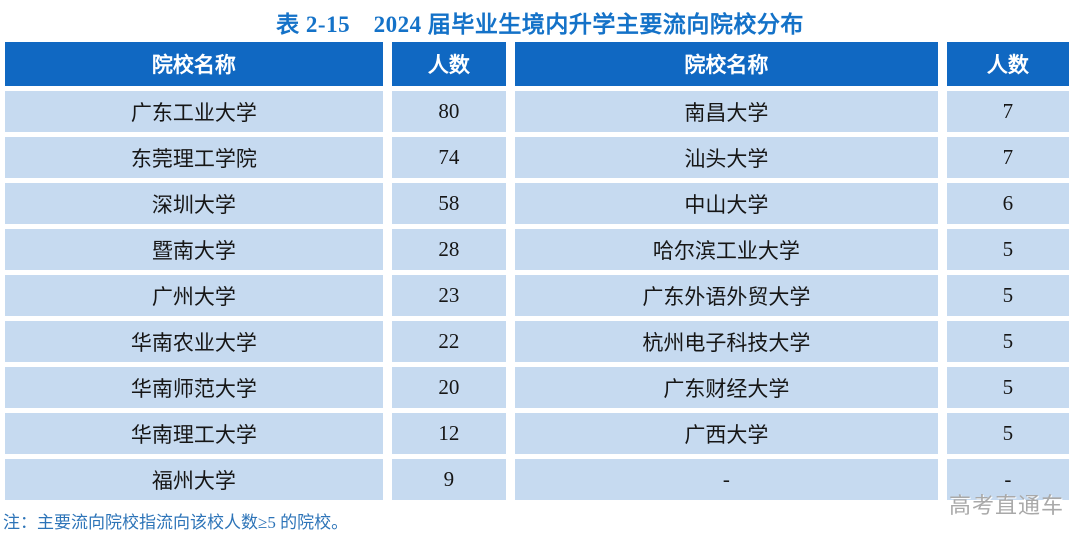 This screenshot has height=541, width=1080. What do you see at coordinates (194, 295) in the screenshot?
I see `cell-school: 广州大学` at bounding box center [194, 295].